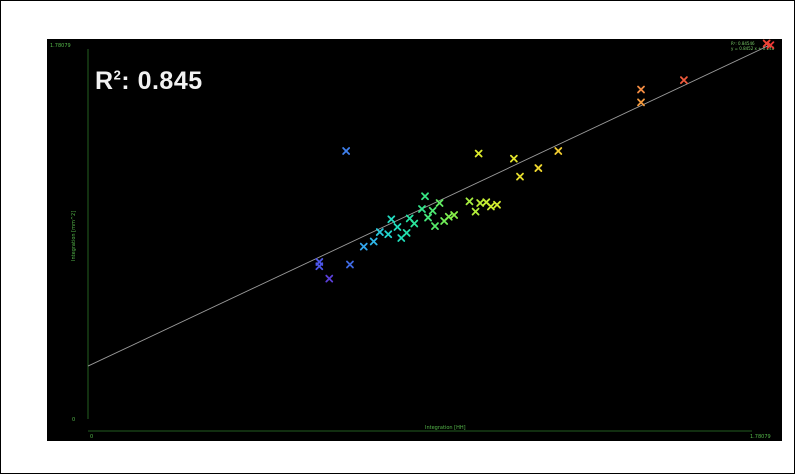  What do you see at coordinates (60, 46) in the screenshot?
I see `y-tick-max: 1.78079` at bounding box center [60, 46].